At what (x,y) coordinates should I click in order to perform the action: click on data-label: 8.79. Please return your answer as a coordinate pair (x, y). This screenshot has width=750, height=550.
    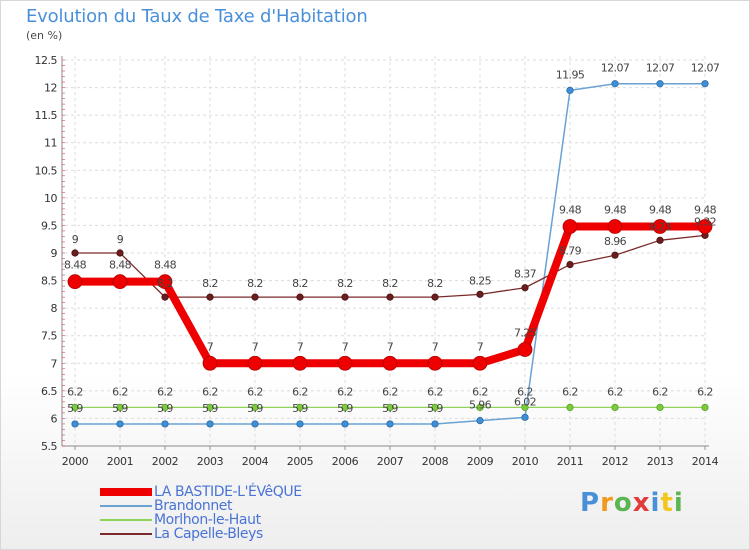
    Looking at the image, I should click on (570, 251).